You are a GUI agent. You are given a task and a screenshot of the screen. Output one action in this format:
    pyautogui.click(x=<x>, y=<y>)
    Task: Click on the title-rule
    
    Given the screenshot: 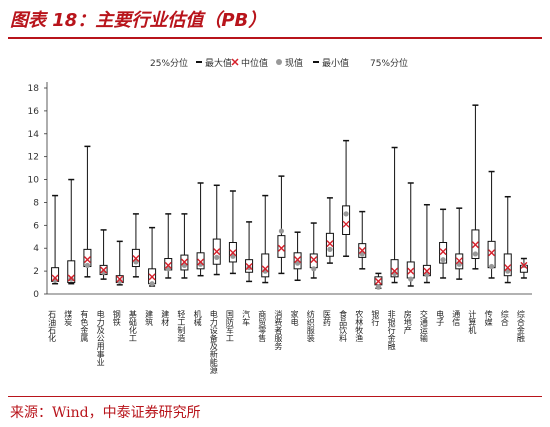 What is the action you would take?
    pyautogui.click(x=275, y=38)
    